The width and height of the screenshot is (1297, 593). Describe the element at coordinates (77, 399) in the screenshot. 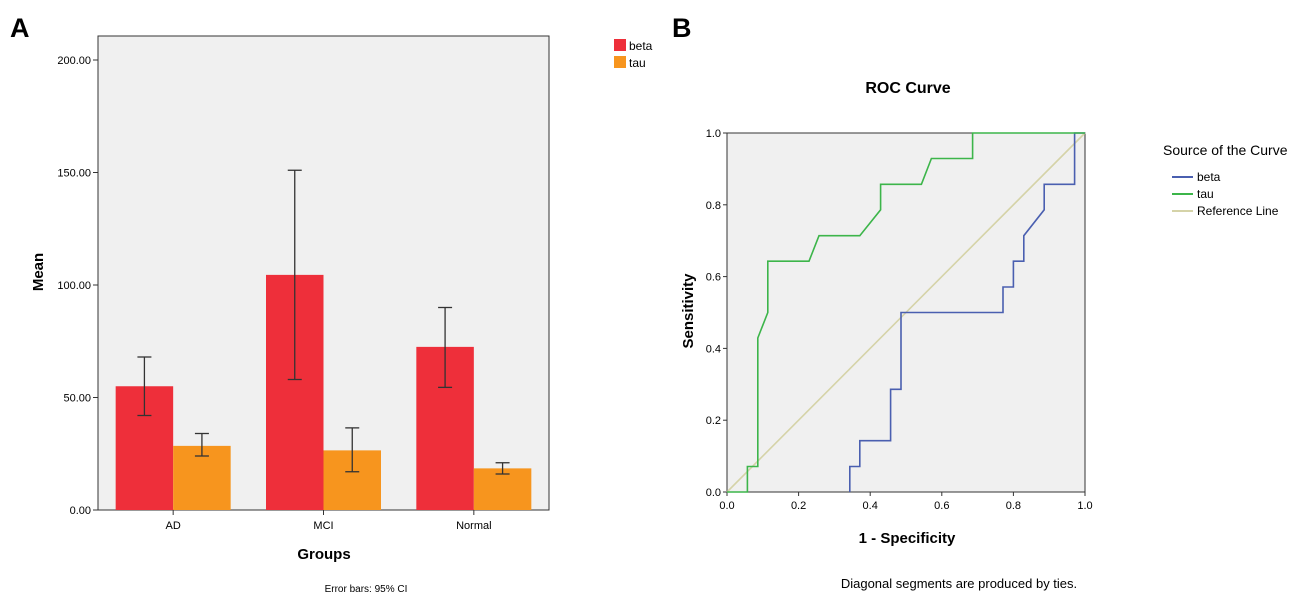

I see `bar-y-tick-label: 50.00` at that location.